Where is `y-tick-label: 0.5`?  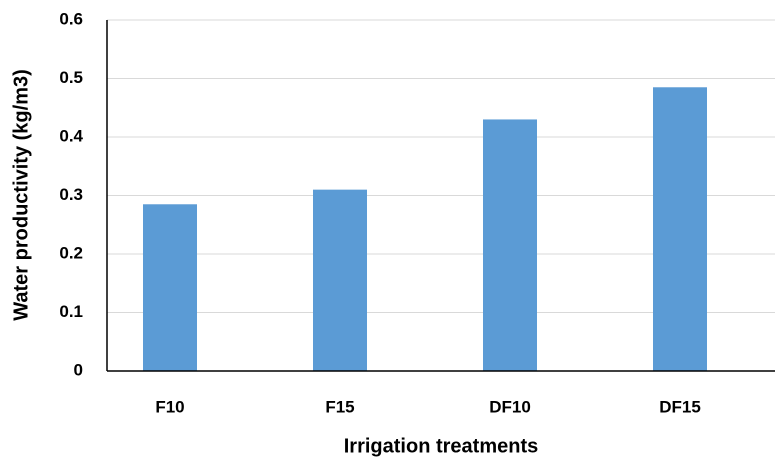 y-tick-label: 0.5 is located at coordinates (71, 77).